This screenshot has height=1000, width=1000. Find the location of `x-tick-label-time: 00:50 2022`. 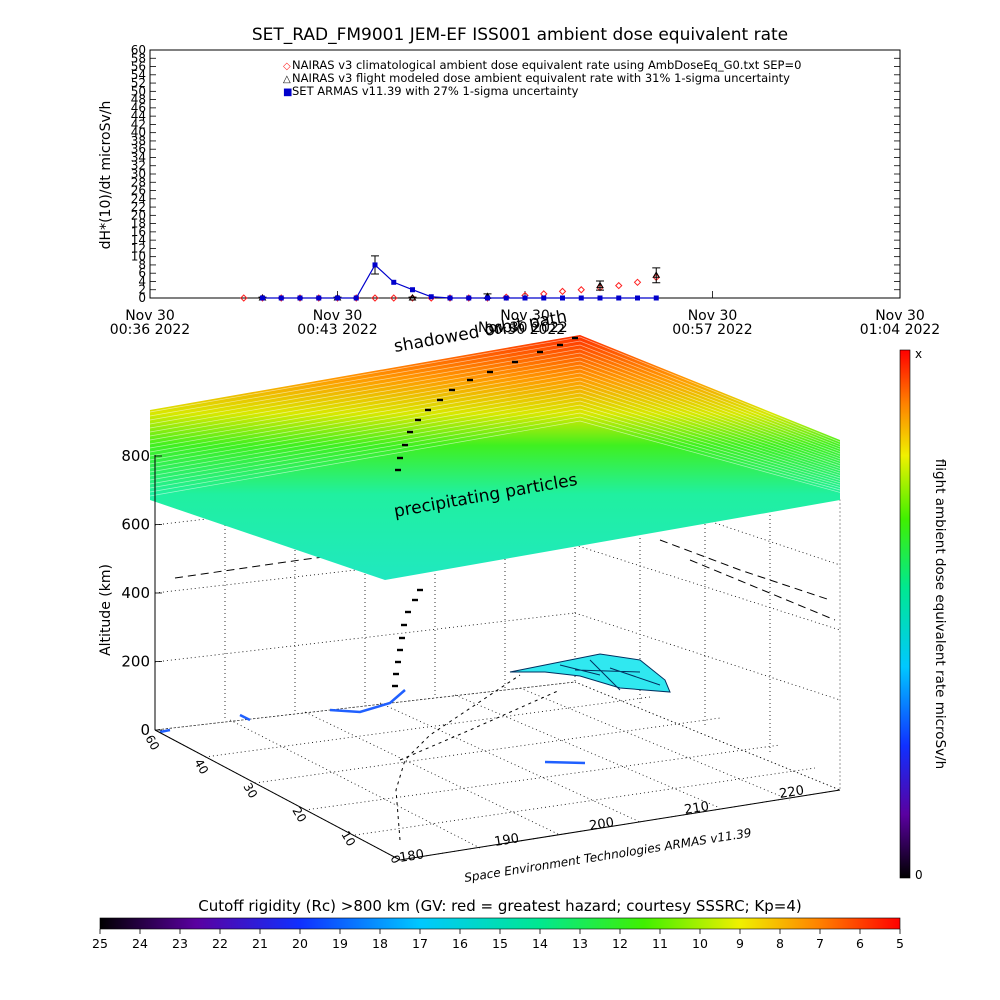

x-tick-label-time: 00:50 2022 is located at coordinates (525, 330).